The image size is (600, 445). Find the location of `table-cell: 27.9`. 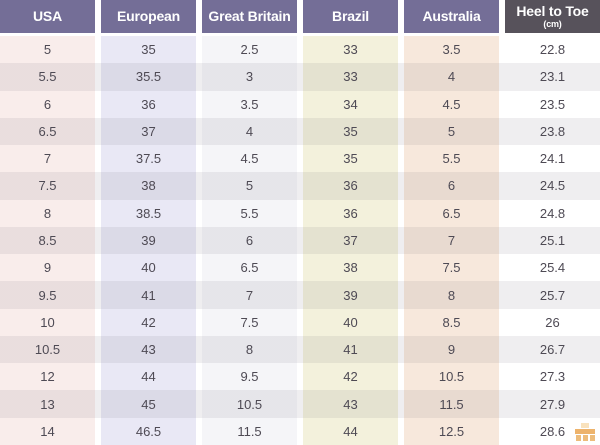

table-cell: 27.9 is located at coordinates (552, 404).